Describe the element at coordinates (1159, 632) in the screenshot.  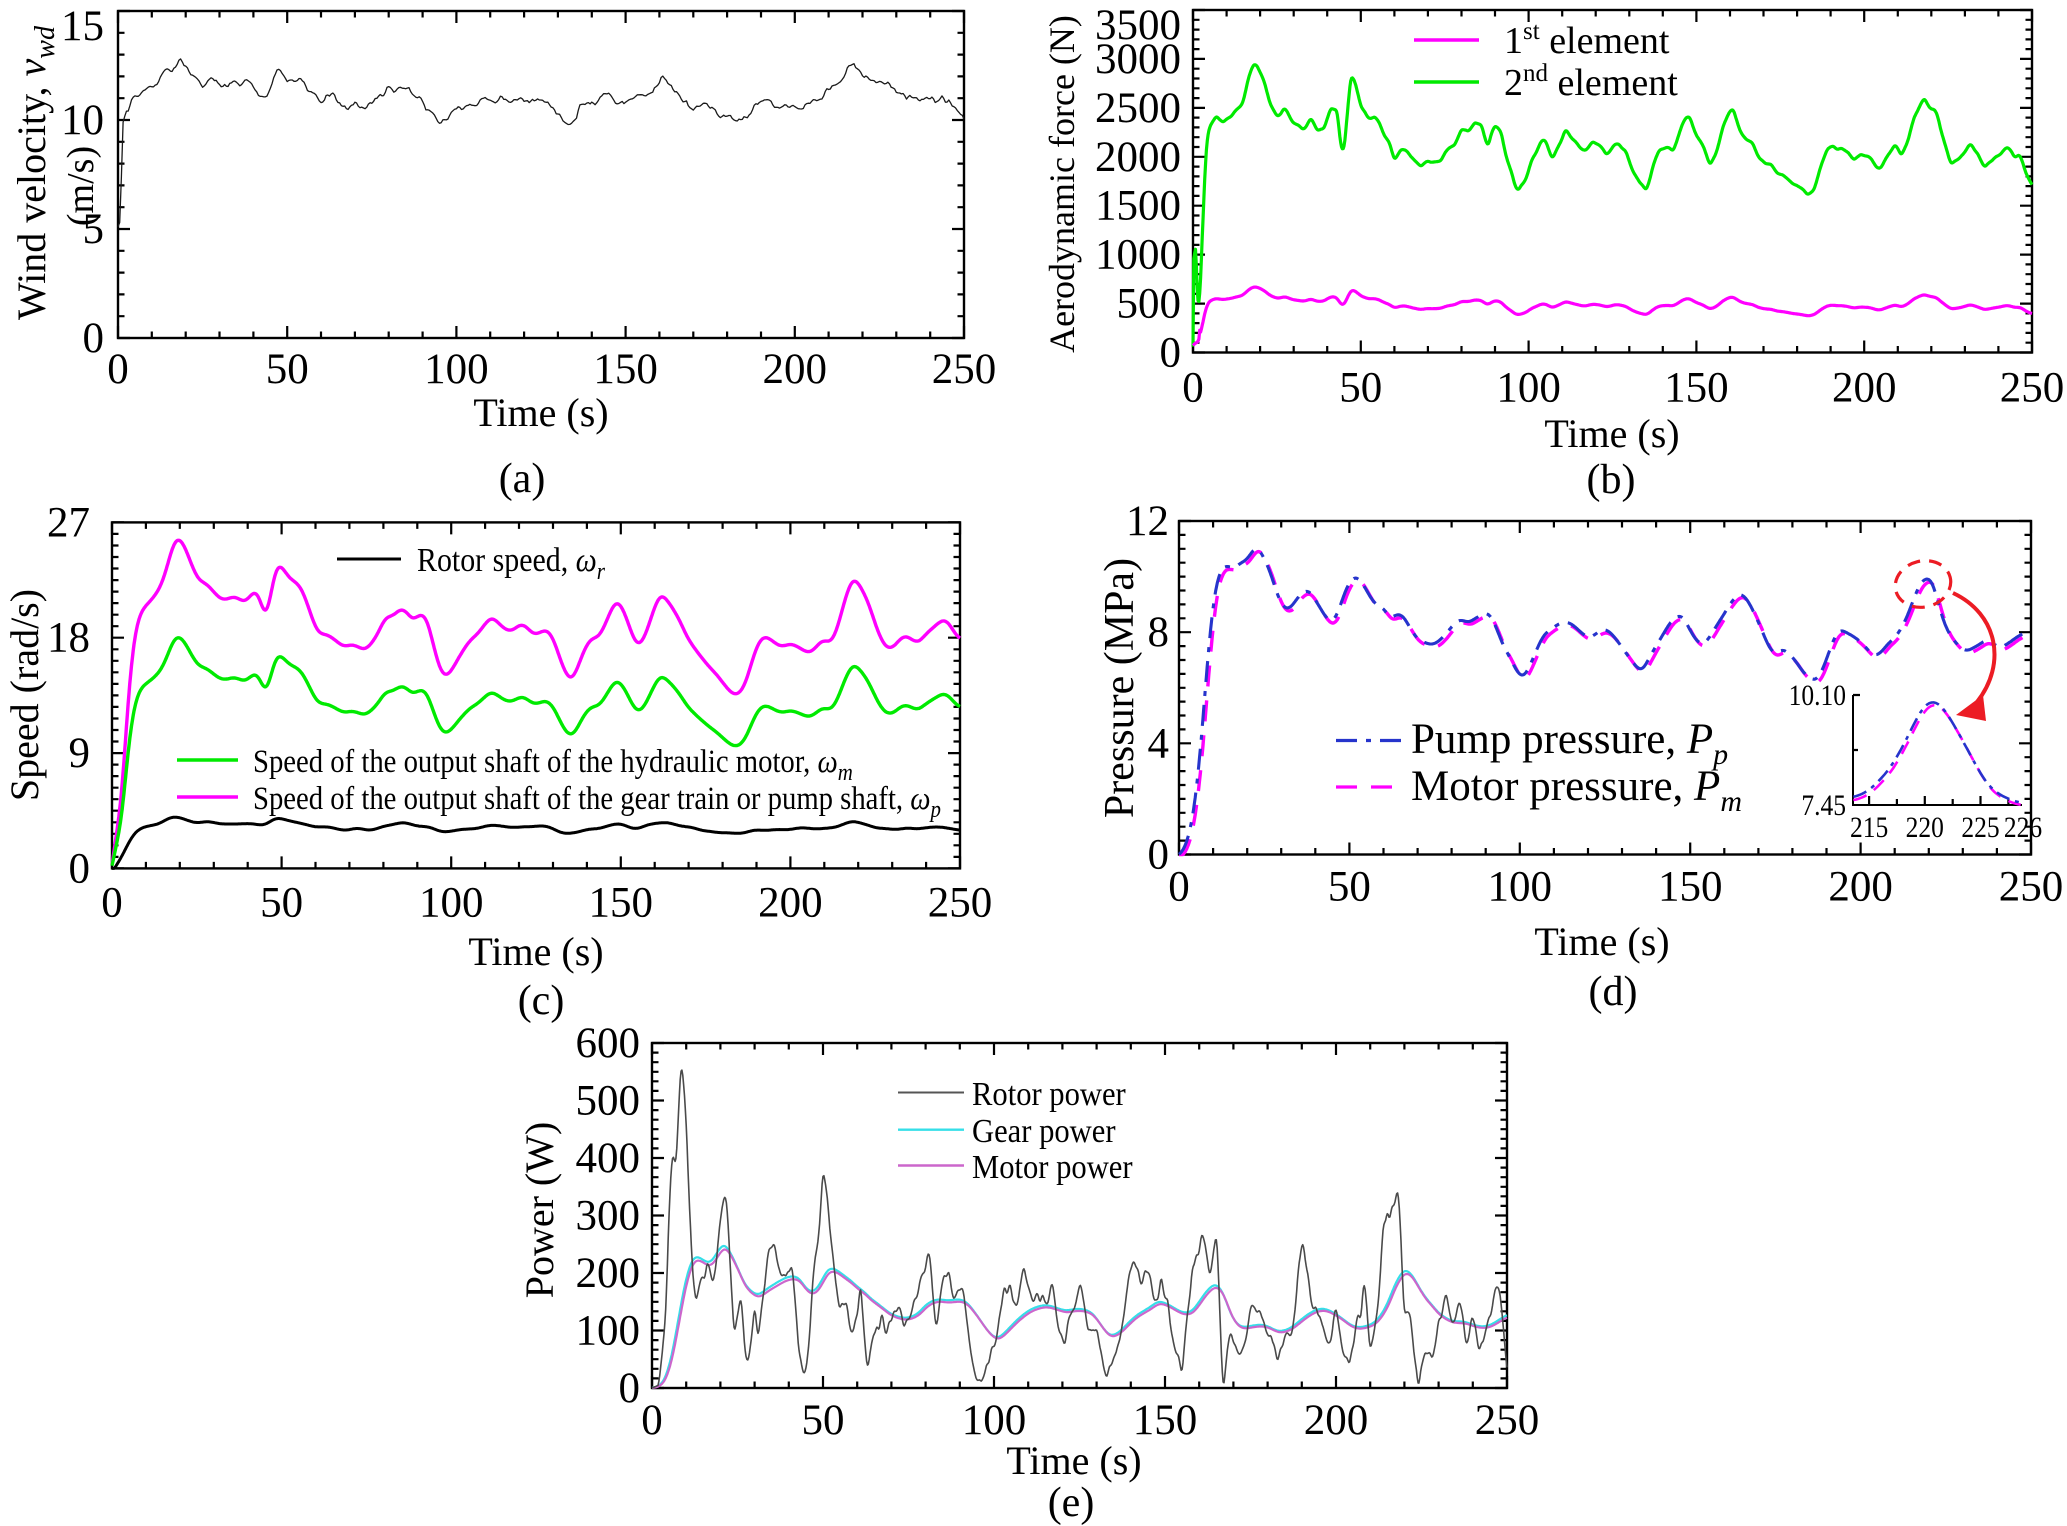
I see `svg-text: 8` at that location.